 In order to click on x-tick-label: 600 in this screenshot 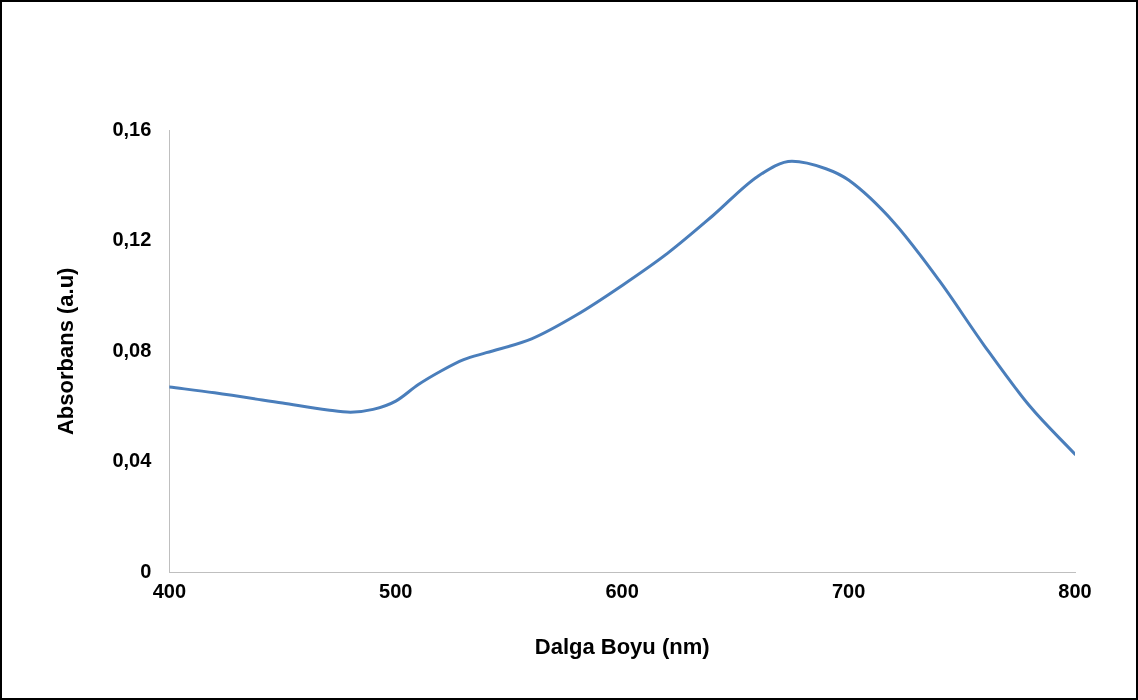, I will do `click(622, 591)`.